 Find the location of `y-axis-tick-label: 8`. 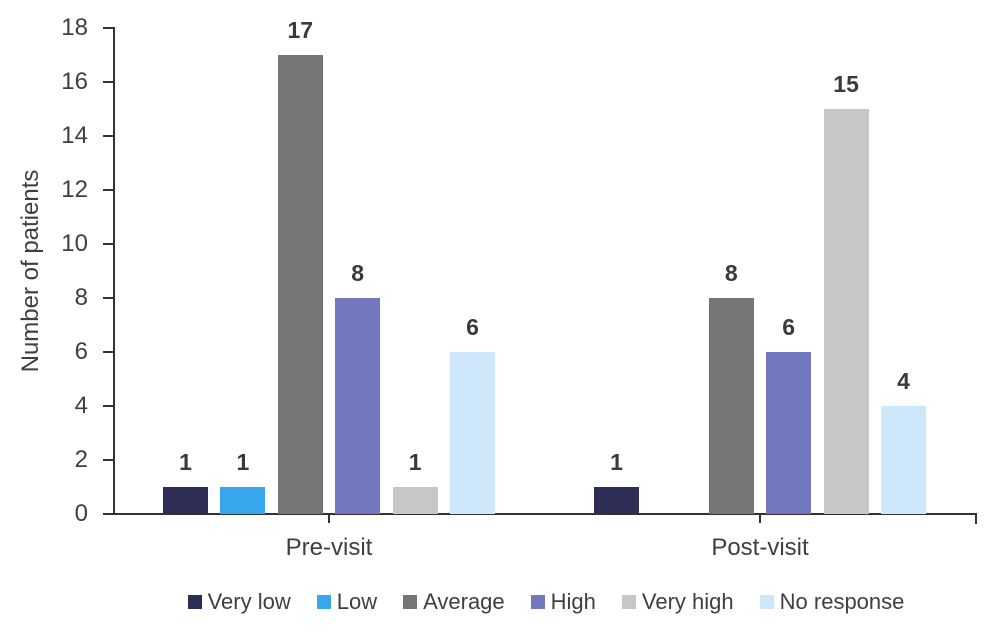

y-axis-tick-label: 8 is located at coordinates (81, 297).